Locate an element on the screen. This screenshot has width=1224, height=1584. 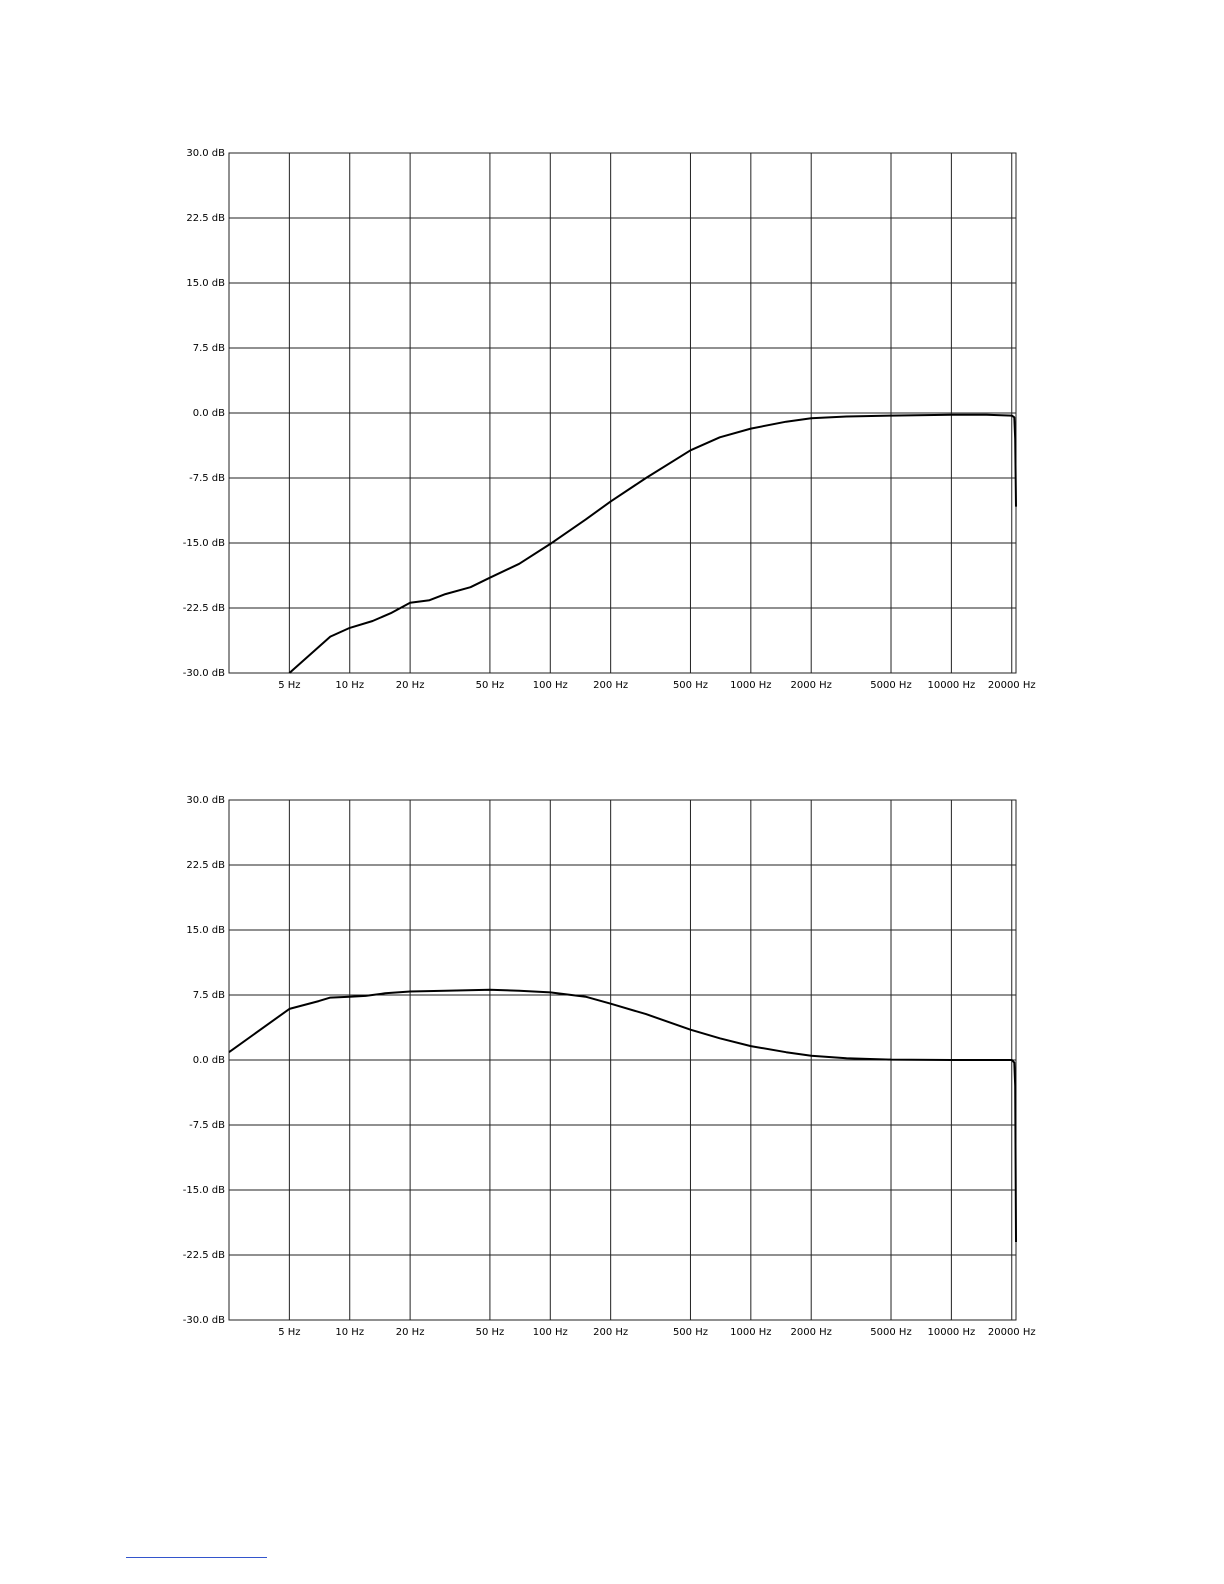
response-curve-top is located at coordinates (652, 543).